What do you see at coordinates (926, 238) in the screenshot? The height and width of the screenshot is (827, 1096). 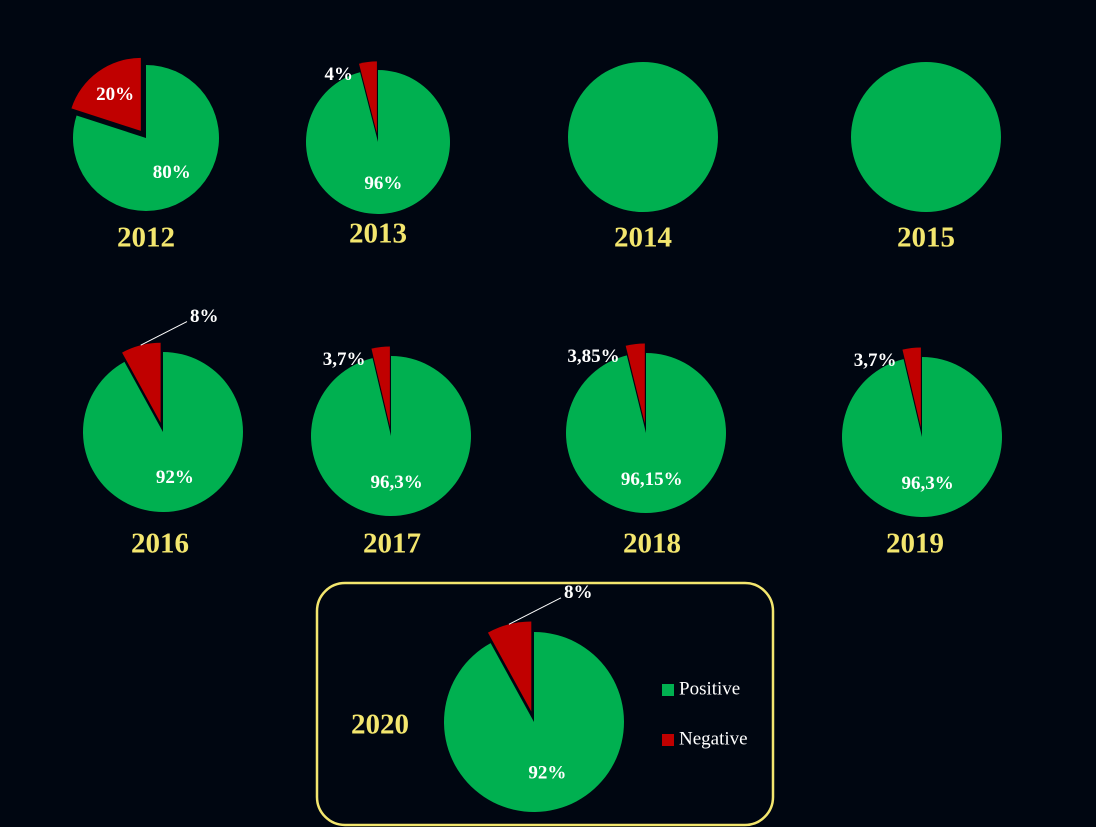 I see `chart-title: 2015` at bounding box center [926, 238].